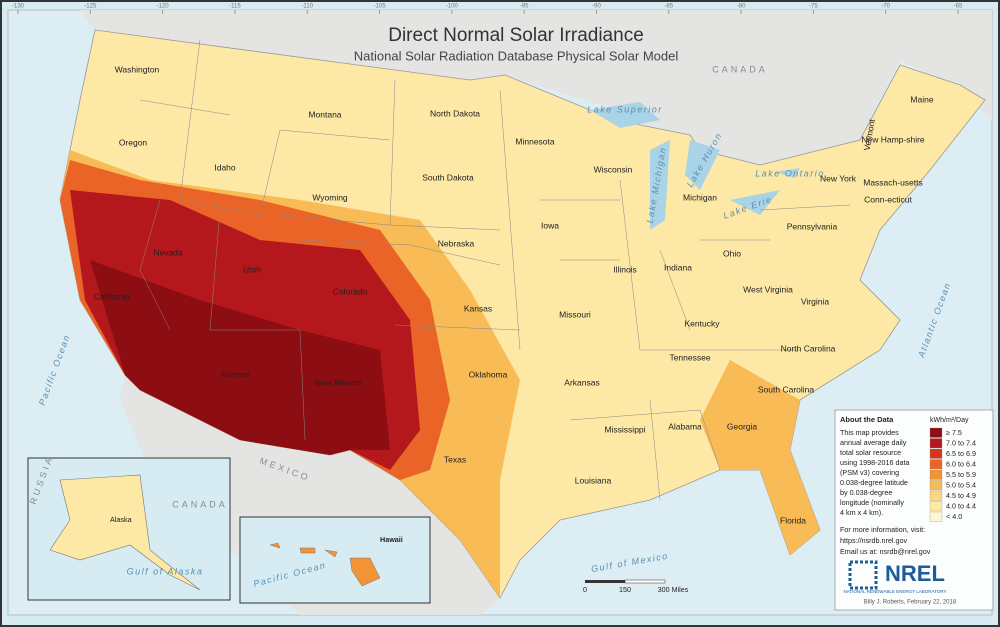 This screenshot has height=627, width=1000. I want to click on inset-frame, so click(335, 560).